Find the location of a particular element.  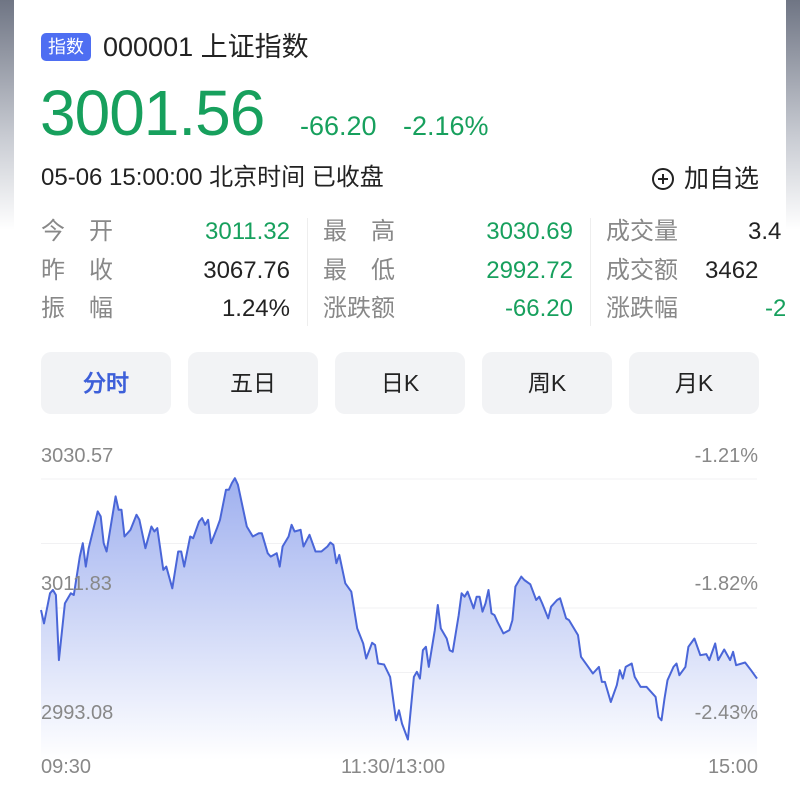

stat-label: 成交额 is located at coordinates (642, 270).